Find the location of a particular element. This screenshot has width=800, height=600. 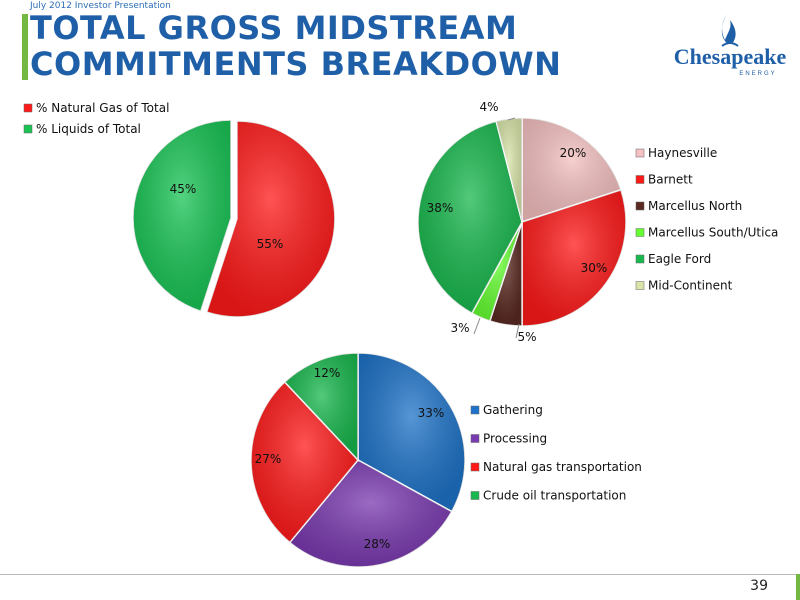

leader-line-mid-continent is located at coordinates (511, 119).